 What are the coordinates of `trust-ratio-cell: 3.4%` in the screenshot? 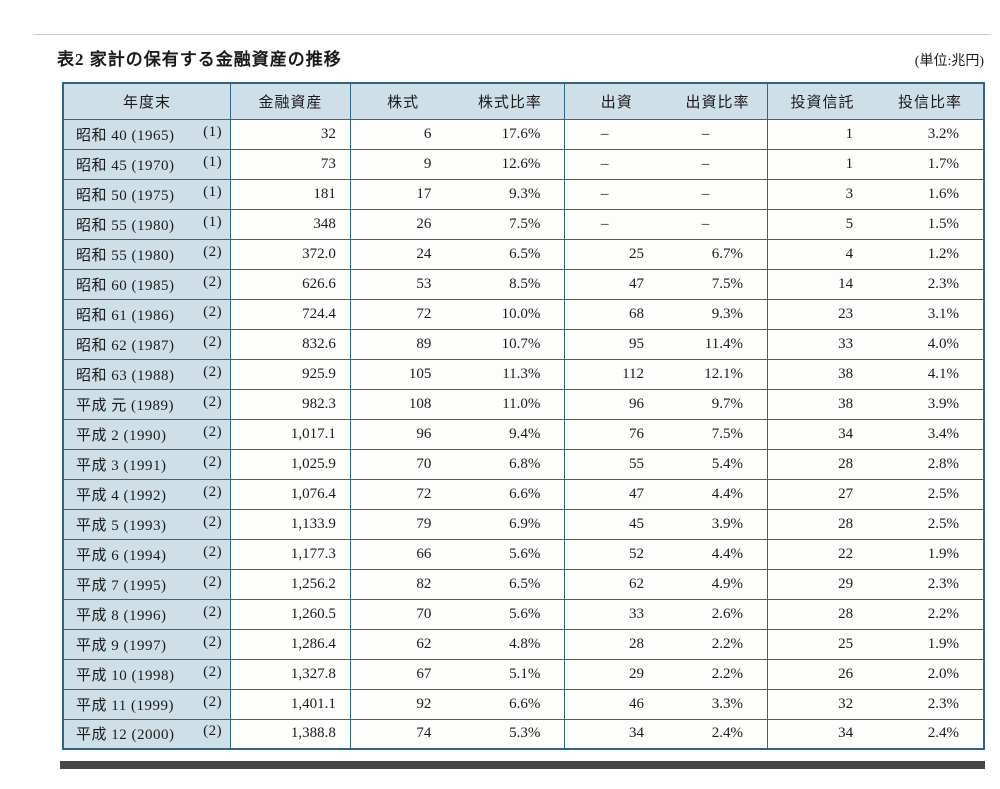 It's located at (930, 433).